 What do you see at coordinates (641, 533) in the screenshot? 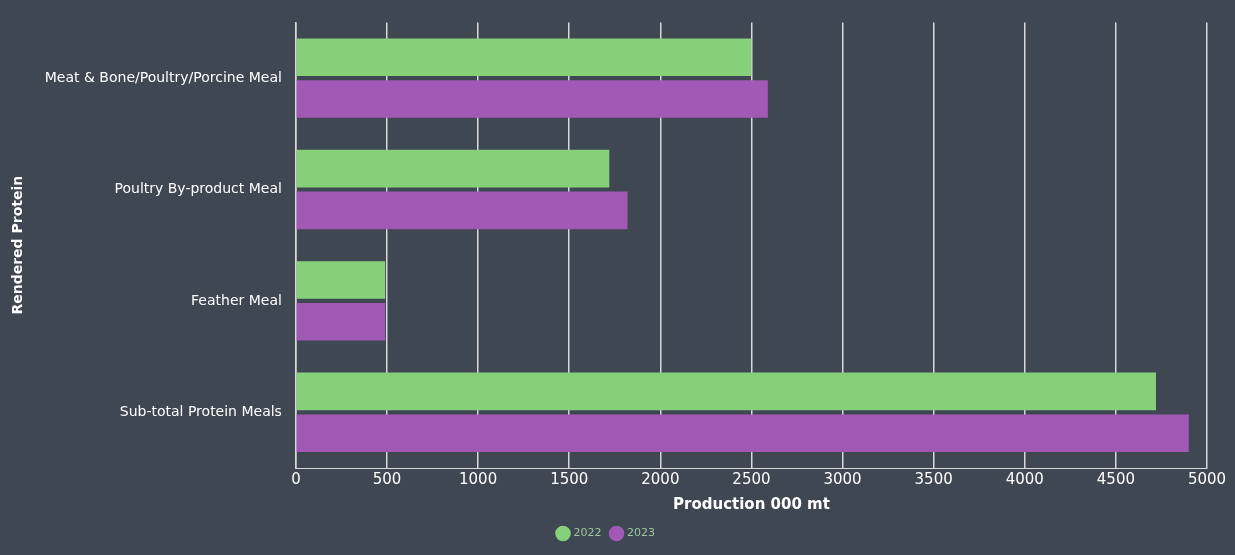
I see `legend-label: 2023` at bounding box center [641, 533].